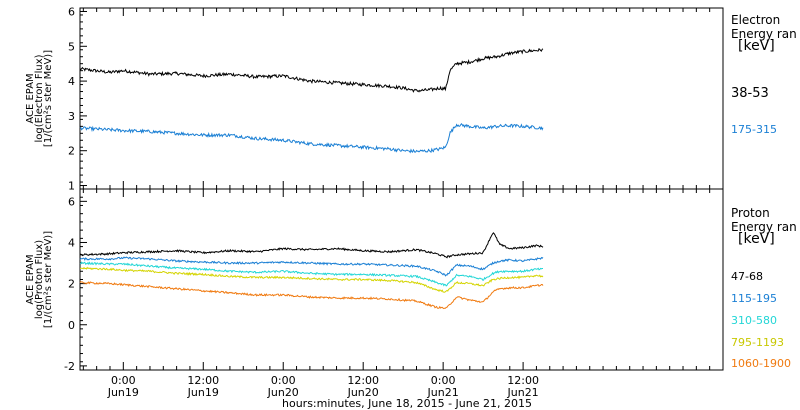 The width and height of the screenshot is (800, 410). I want to click on y-tick-label: 1, so click(71, 186).